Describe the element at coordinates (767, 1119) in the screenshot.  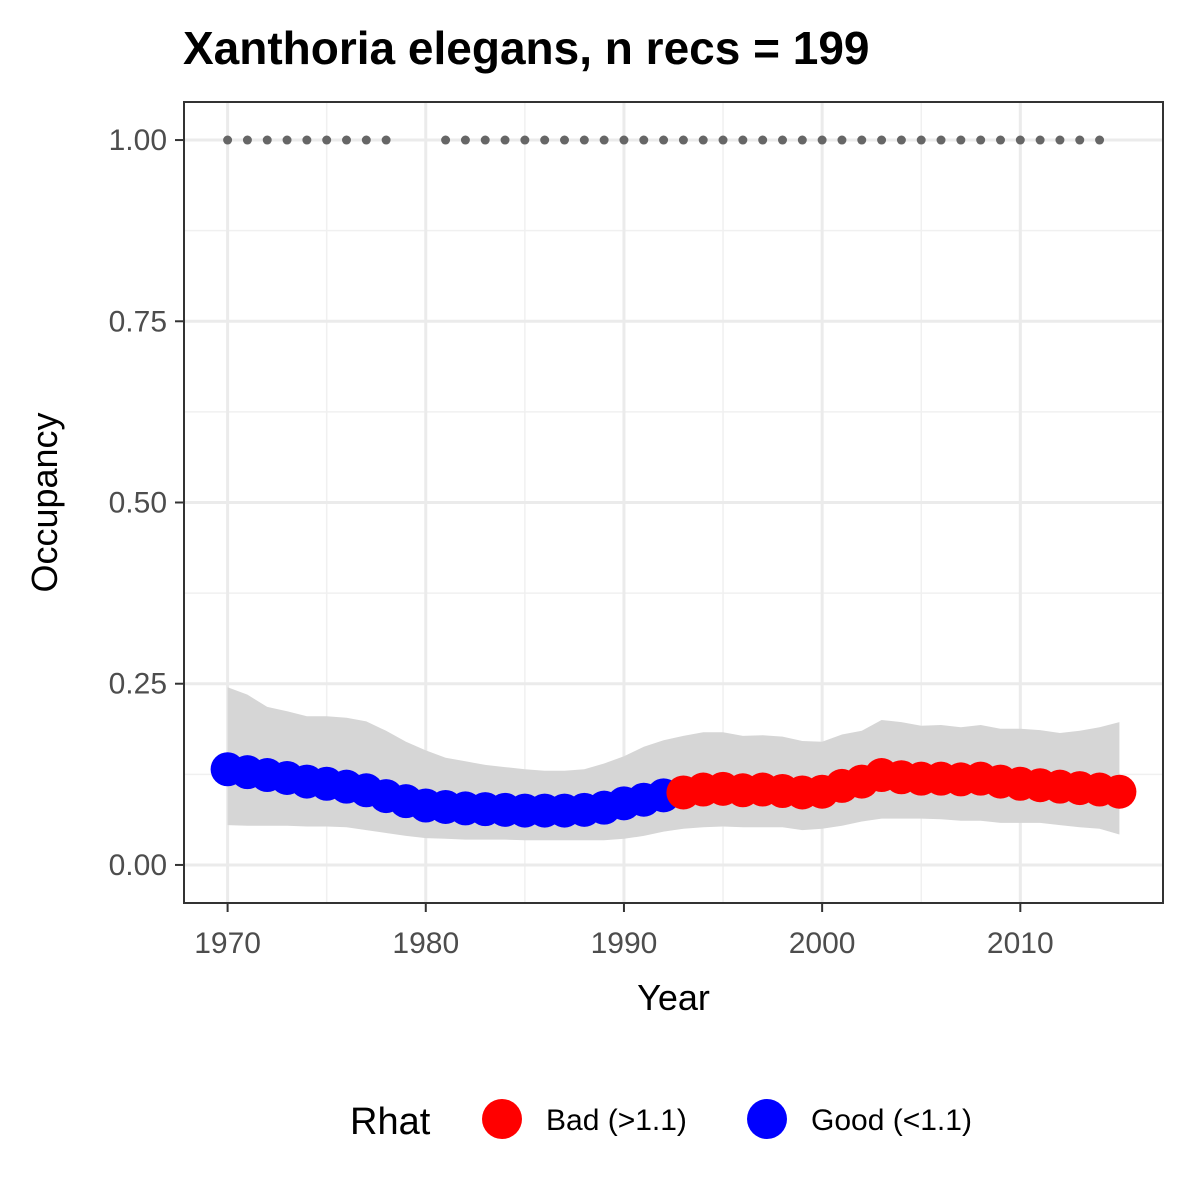
I see `legend-key-good` at that location.